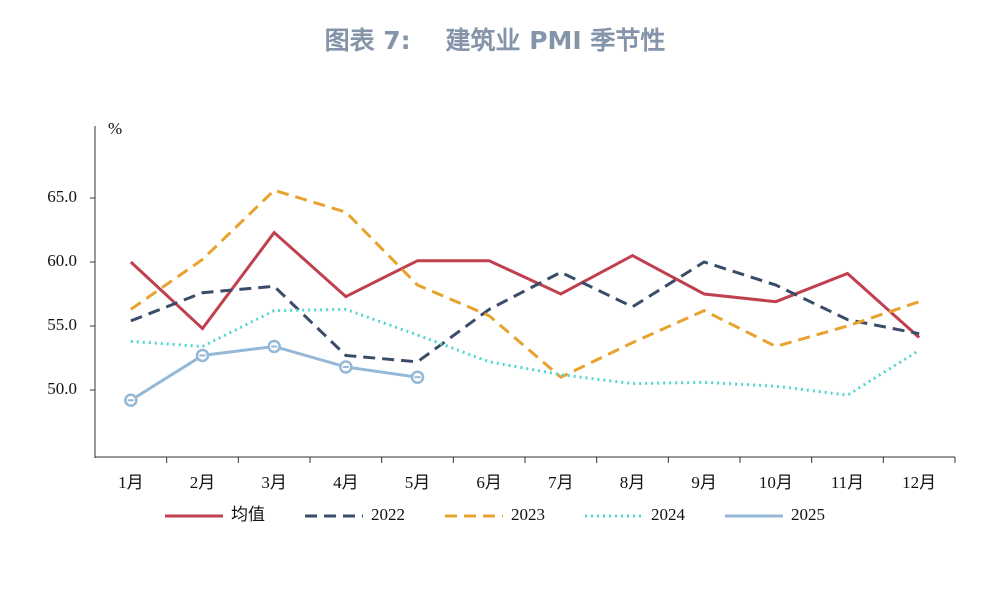  What do you see at coordinates (561, 482) in the screenshot?
I see `x-tick-label: 7月` at bounding box center [561, 482].